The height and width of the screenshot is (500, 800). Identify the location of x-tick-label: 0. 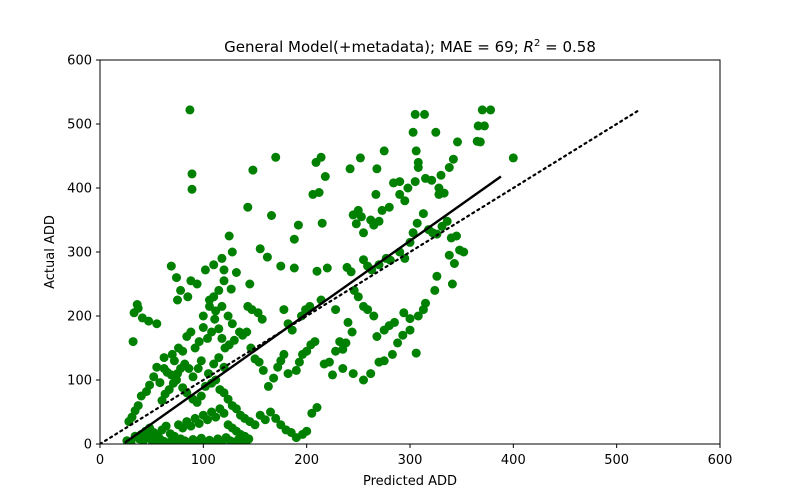
(100, 460).